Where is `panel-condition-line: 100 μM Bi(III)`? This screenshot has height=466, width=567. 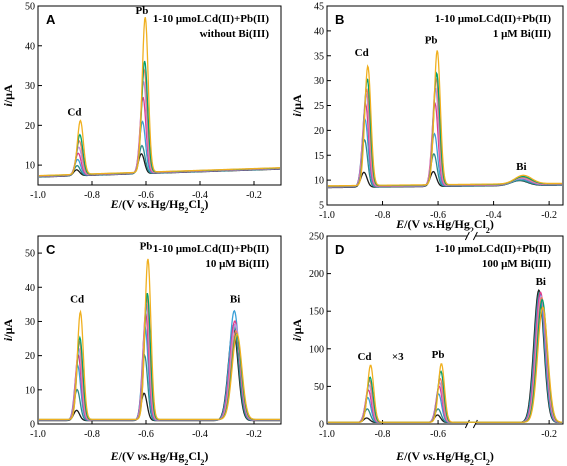
panel-condition-line: 100 μM Bi(III) is located at coordinates (517, 264).